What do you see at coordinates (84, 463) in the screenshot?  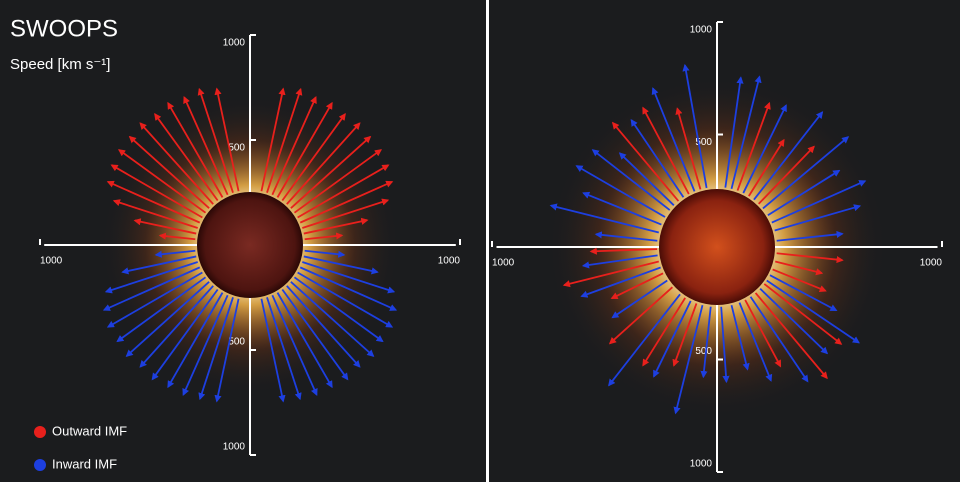 I see `legend-label: Inward IMF` at bounding box center [84, 463].